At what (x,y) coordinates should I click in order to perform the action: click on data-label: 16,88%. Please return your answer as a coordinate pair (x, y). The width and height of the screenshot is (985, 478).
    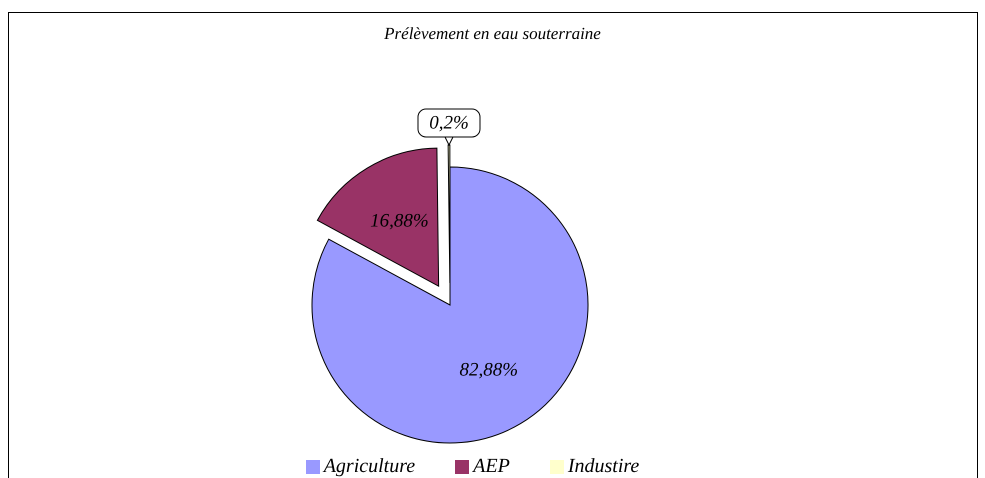
    Looking at the image, I should click on (399, 221).